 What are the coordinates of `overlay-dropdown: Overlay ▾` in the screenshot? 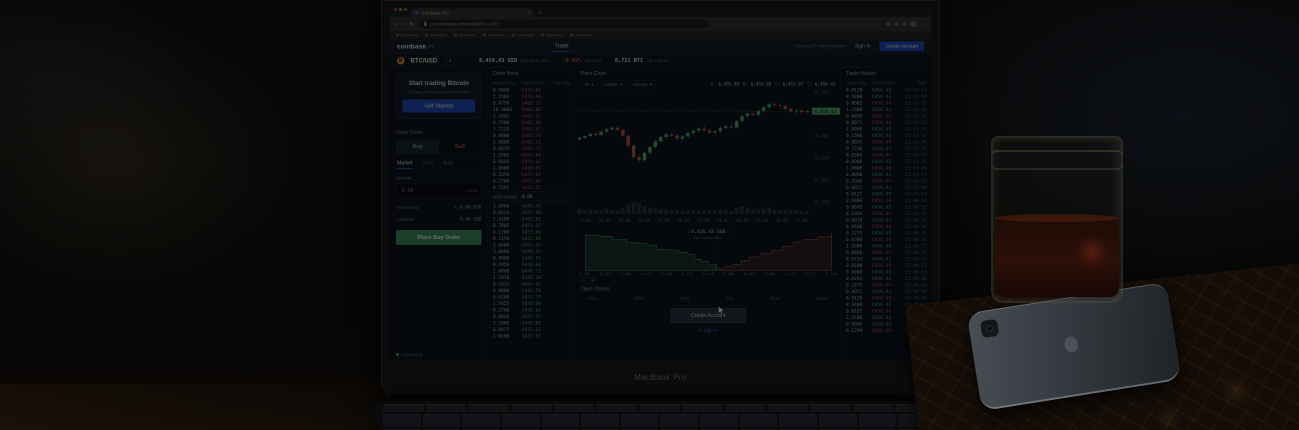 It's located at (642, 84).